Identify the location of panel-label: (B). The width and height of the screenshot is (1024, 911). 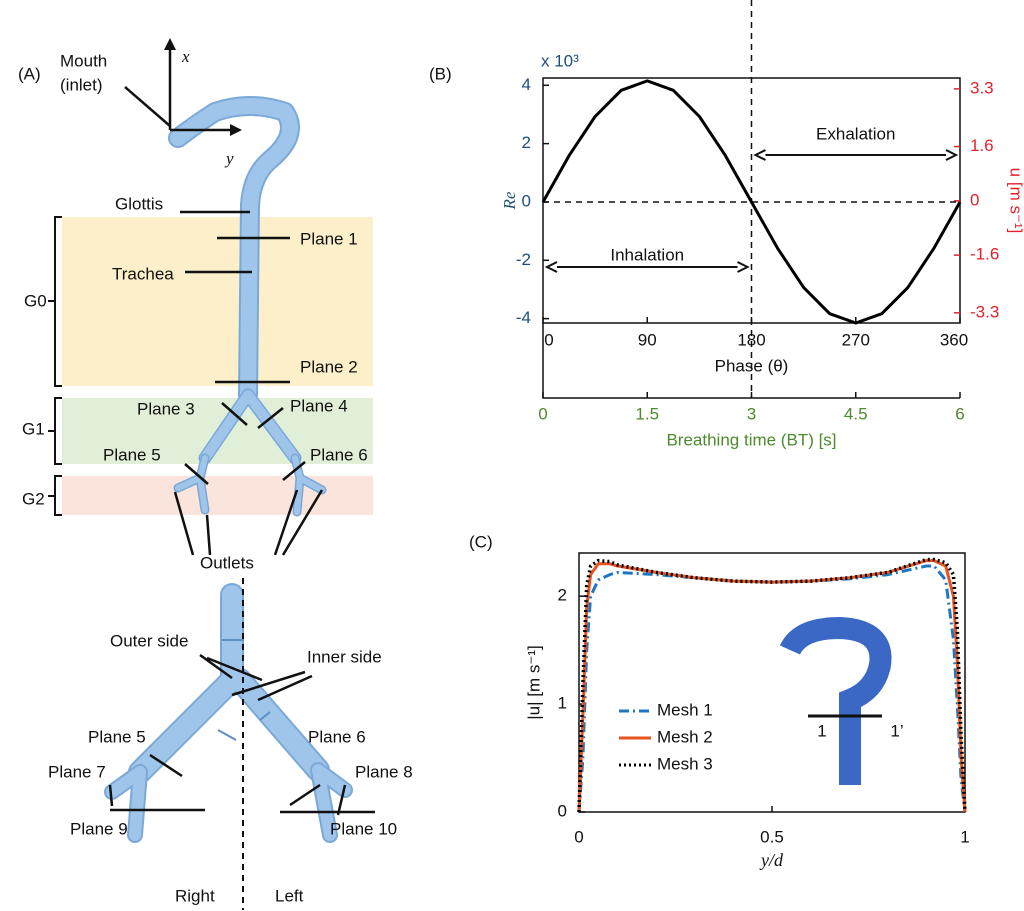
(440, 73).